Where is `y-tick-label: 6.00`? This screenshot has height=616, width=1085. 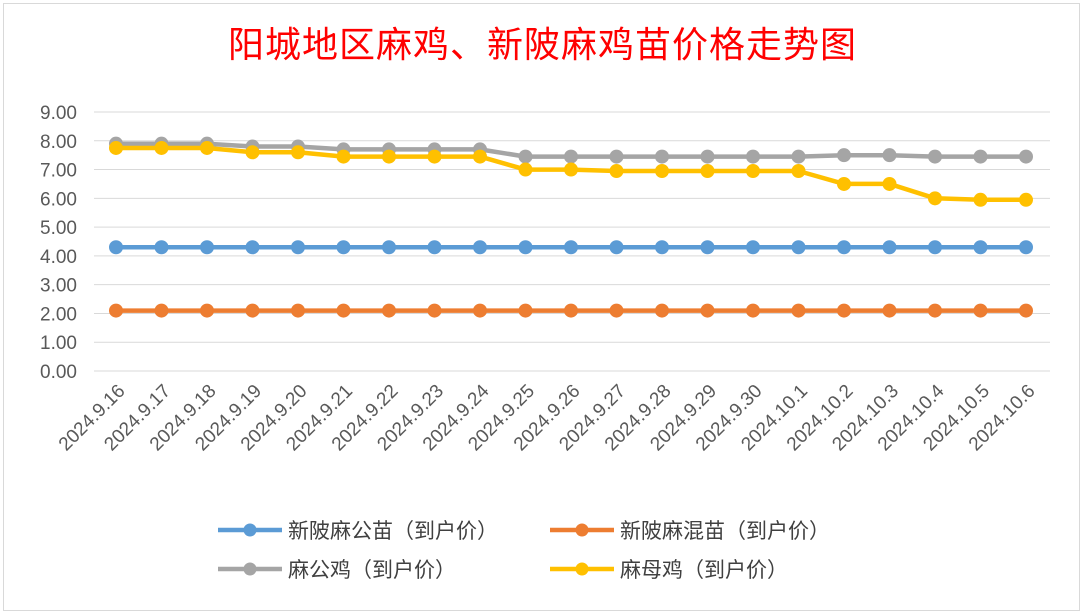
y-tick-label: 6.00 is located at coordinates (58, 199).